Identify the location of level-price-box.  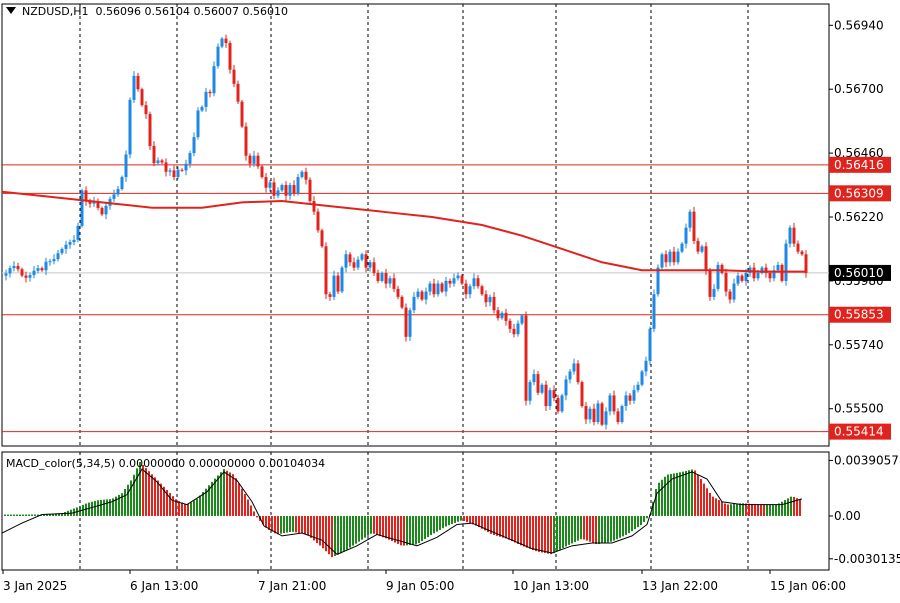
(860, 431).